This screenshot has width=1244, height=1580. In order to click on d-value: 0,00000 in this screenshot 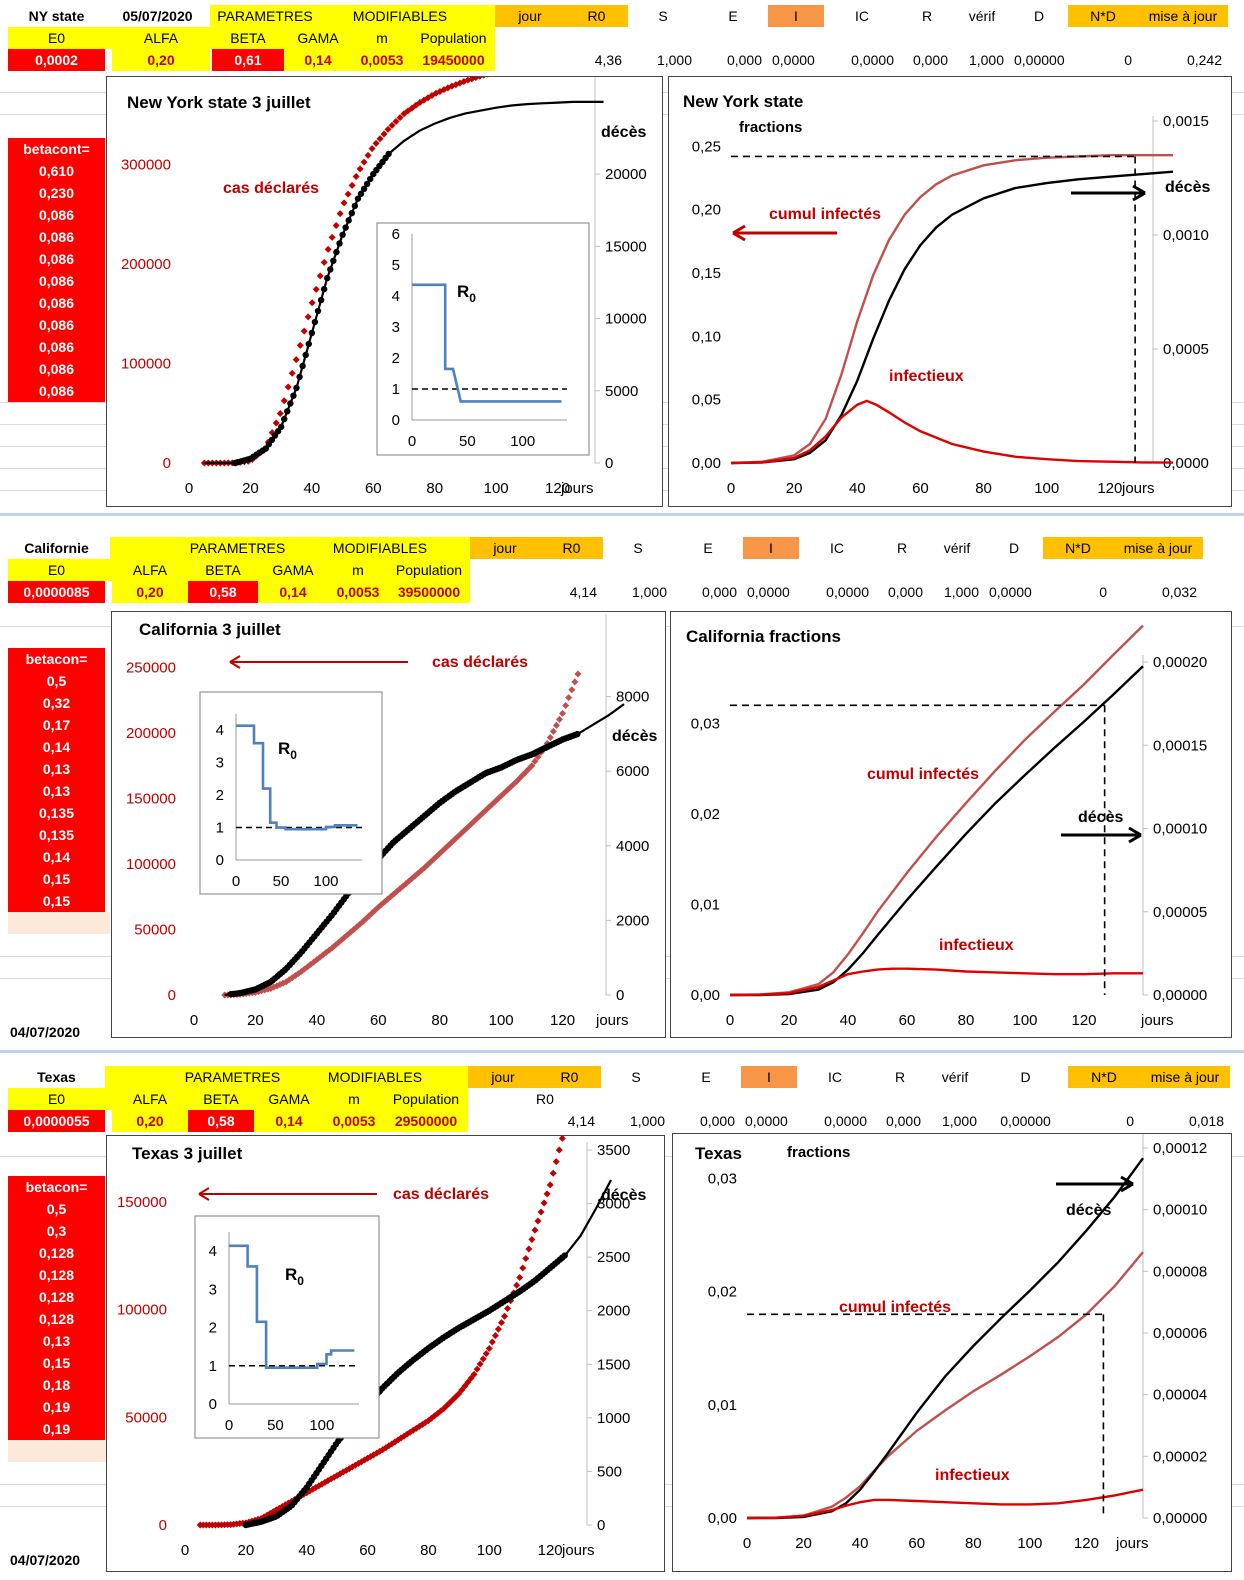, I will do `click(1025, 1121)`.